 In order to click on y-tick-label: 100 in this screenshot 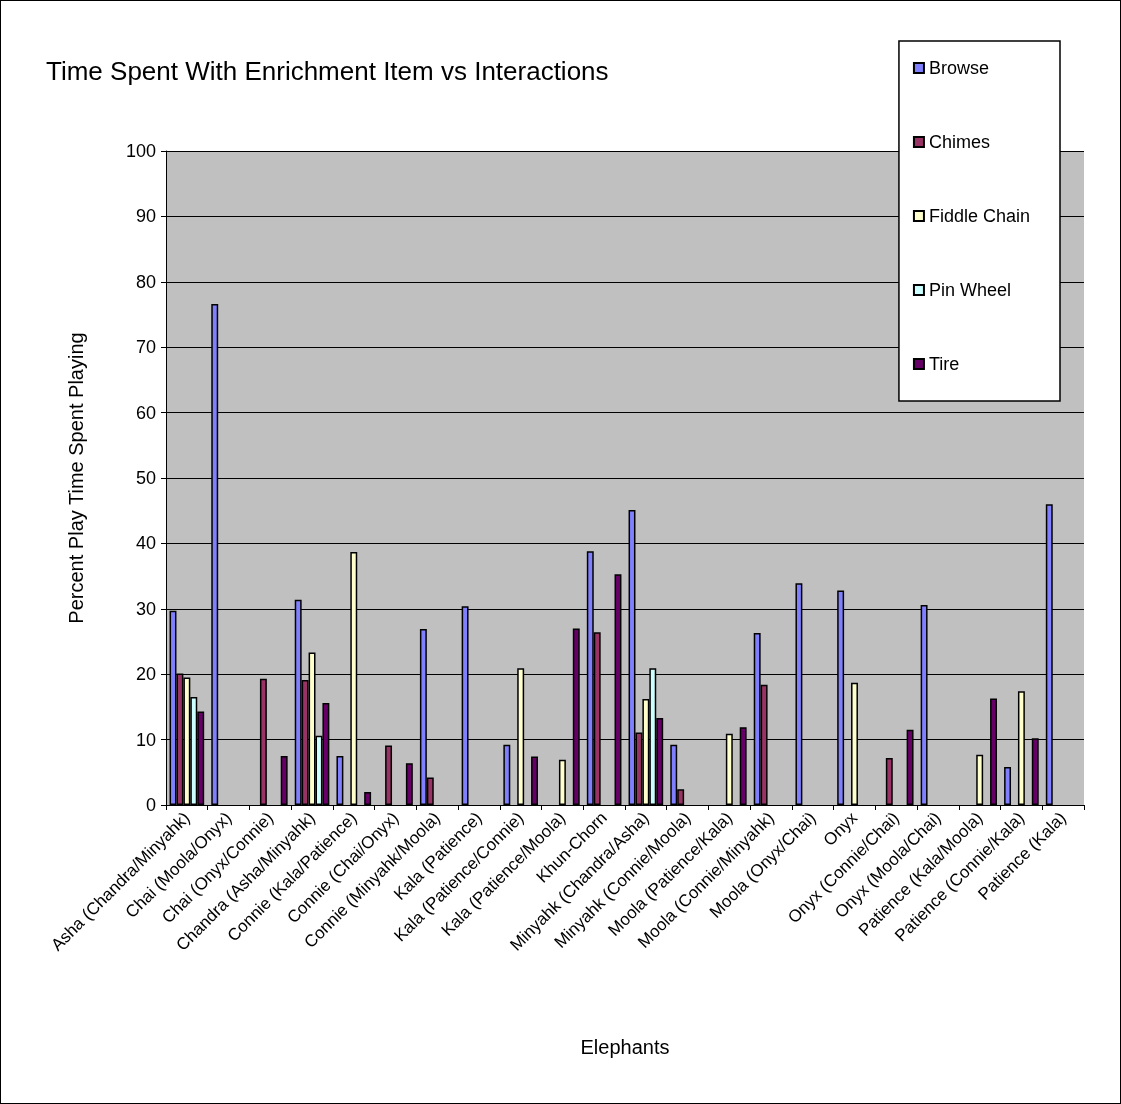, I will do `click(140, 151)`.